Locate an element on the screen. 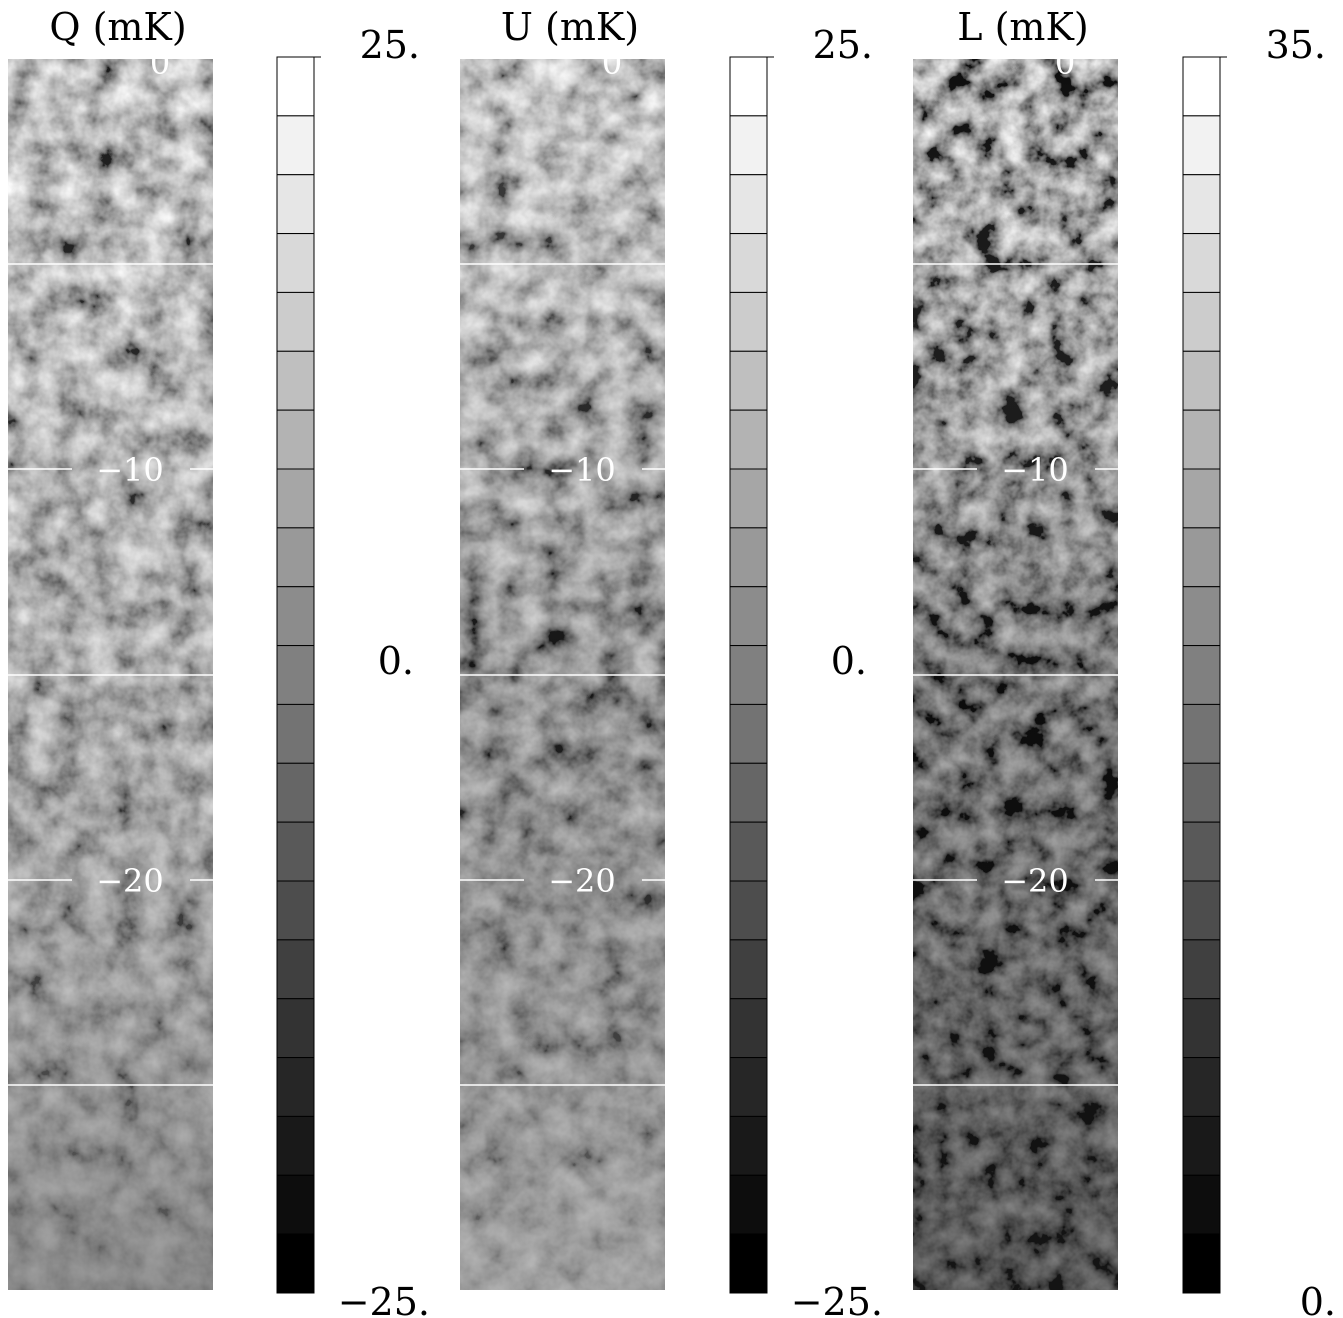  colorbar-min: 0. is located at coordinates (1318, 1299).